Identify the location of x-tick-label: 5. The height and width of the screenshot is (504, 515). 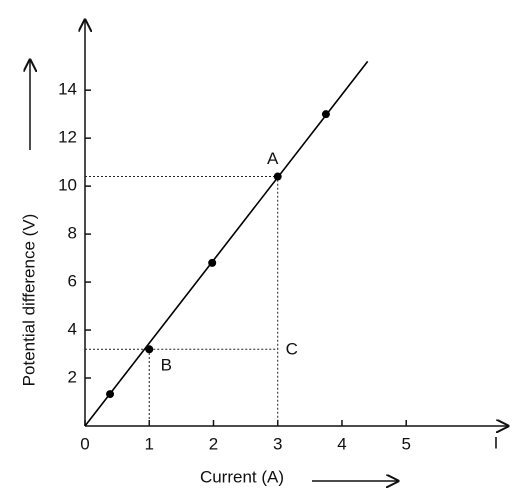
(405, 443).